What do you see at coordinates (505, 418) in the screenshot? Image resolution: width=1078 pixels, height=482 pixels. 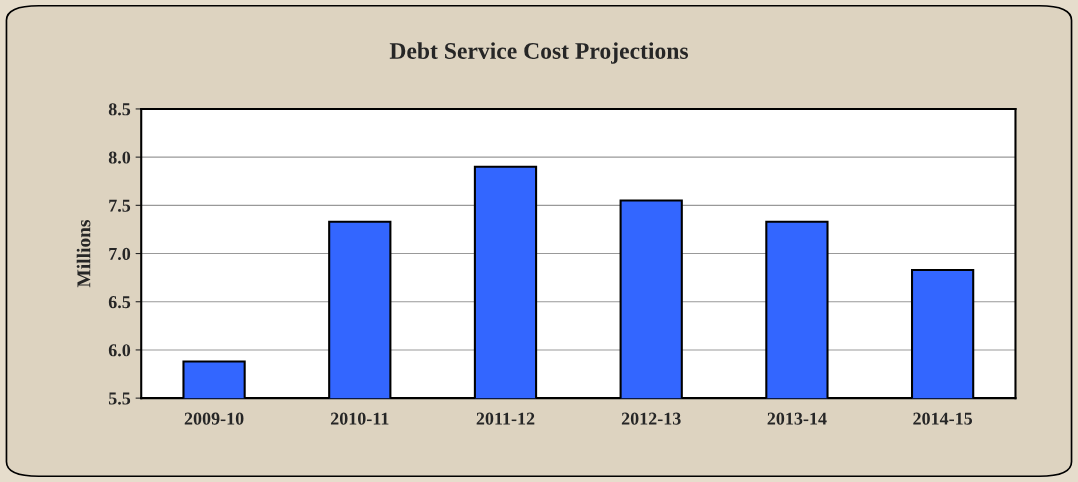 I see `x-tick-label: 2011-12` at bounding box center [505, 418].